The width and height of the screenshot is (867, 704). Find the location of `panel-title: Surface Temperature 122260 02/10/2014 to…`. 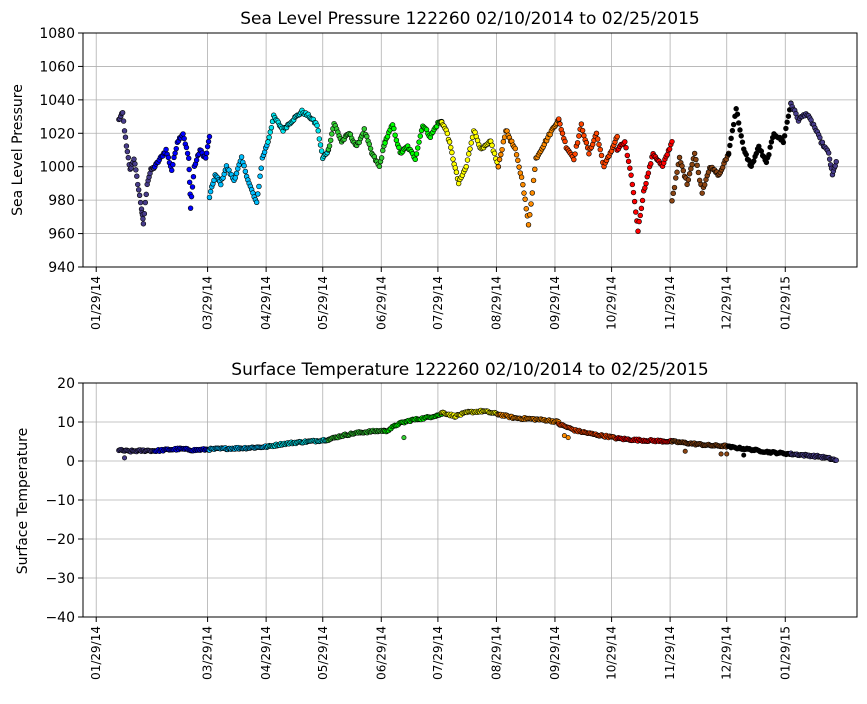

panel-title: Surface Temperature 122260 02/10/2014 to… is located at coordinates (469, 370).